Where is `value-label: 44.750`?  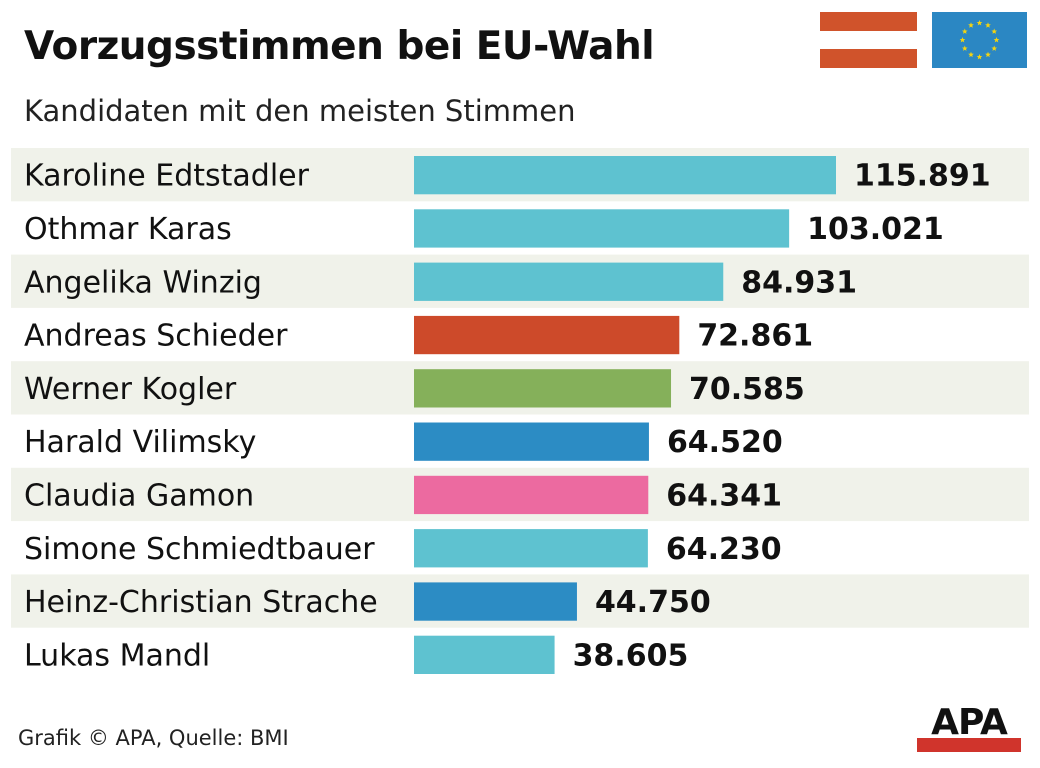
value-label: 44.750 is located at coordinates (653, 602).